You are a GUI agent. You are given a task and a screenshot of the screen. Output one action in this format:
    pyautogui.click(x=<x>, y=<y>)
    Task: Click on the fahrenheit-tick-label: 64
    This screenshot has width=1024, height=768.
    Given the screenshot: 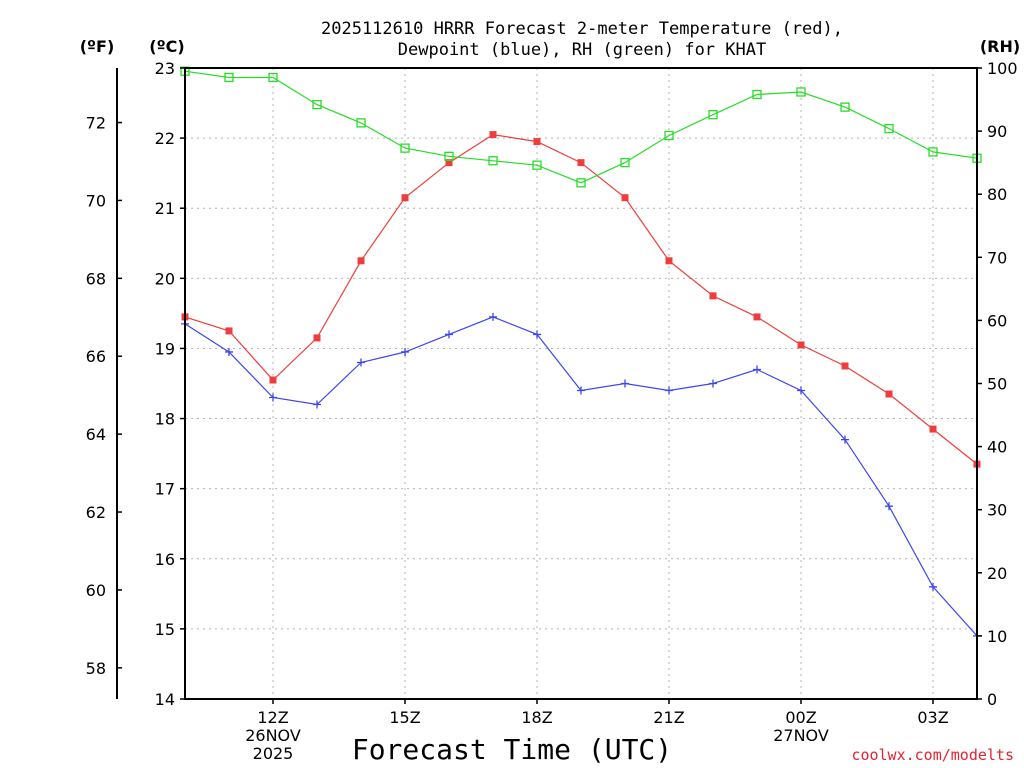 What is the action you would take?
    pyautogui.click(x=96, y=434)
    